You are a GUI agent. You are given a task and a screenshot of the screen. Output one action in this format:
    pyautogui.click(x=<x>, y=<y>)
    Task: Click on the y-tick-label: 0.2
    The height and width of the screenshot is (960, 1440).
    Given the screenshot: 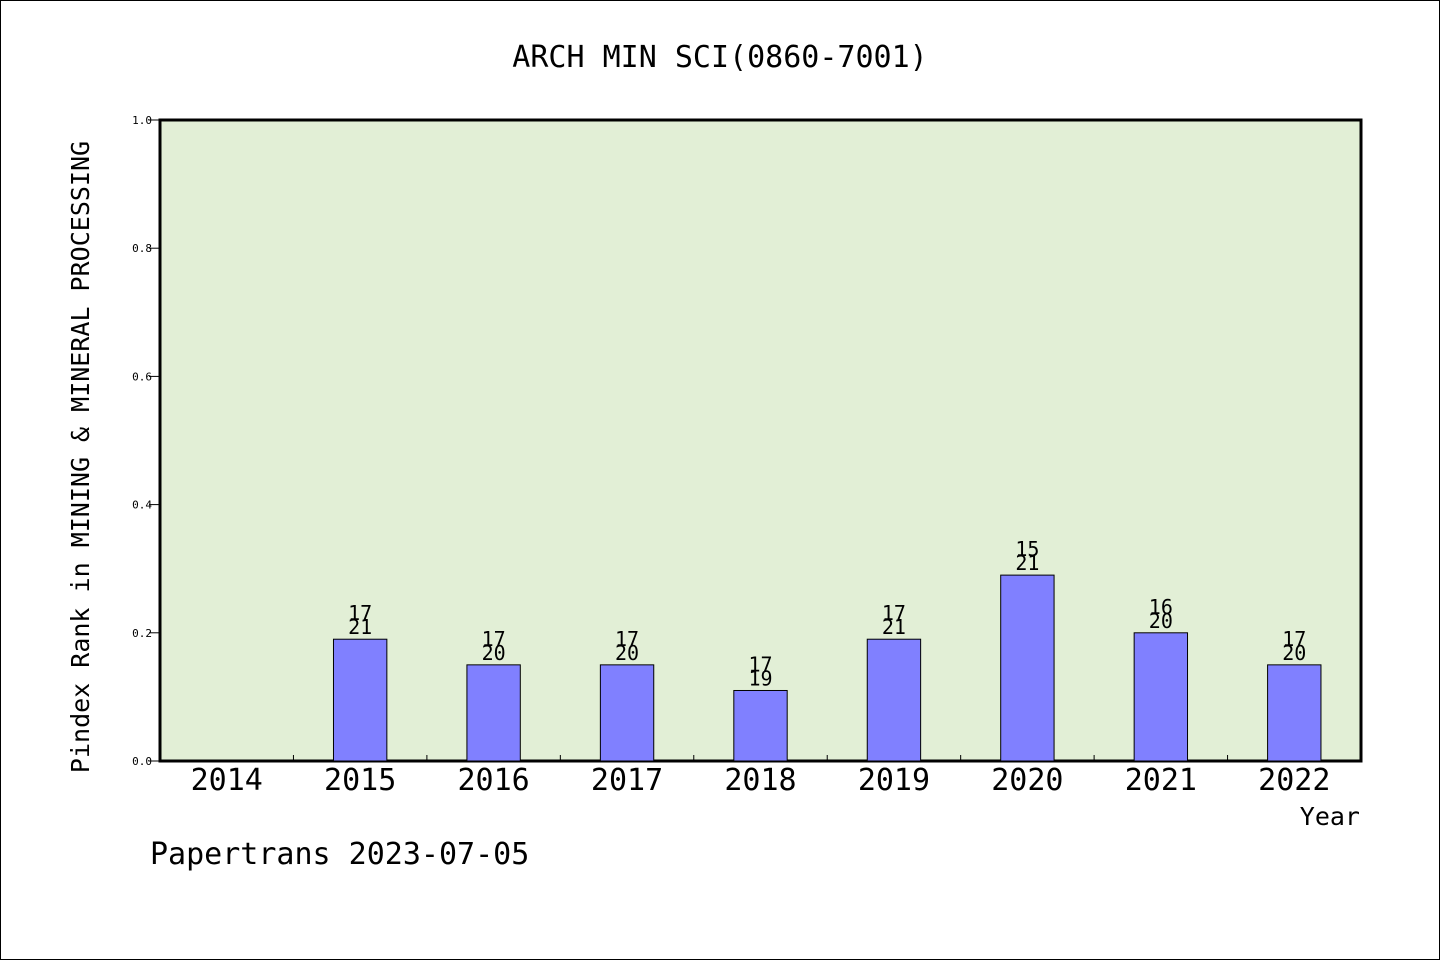 What is the action you would take?
    pyautogui.click(x=142, y=633)
    